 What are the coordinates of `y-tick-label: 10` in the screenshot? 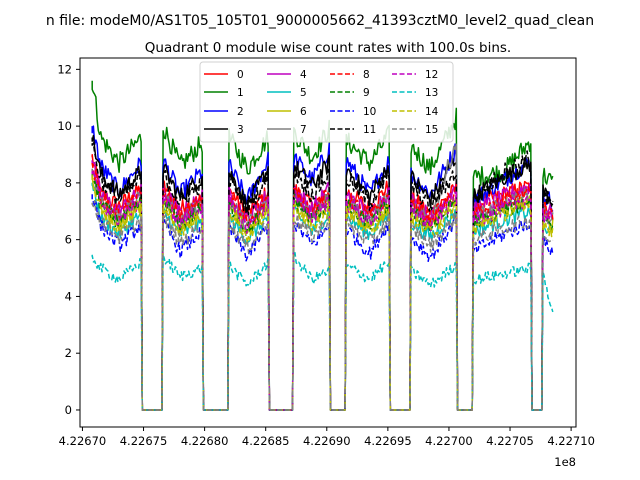 It's located at (64, 126).